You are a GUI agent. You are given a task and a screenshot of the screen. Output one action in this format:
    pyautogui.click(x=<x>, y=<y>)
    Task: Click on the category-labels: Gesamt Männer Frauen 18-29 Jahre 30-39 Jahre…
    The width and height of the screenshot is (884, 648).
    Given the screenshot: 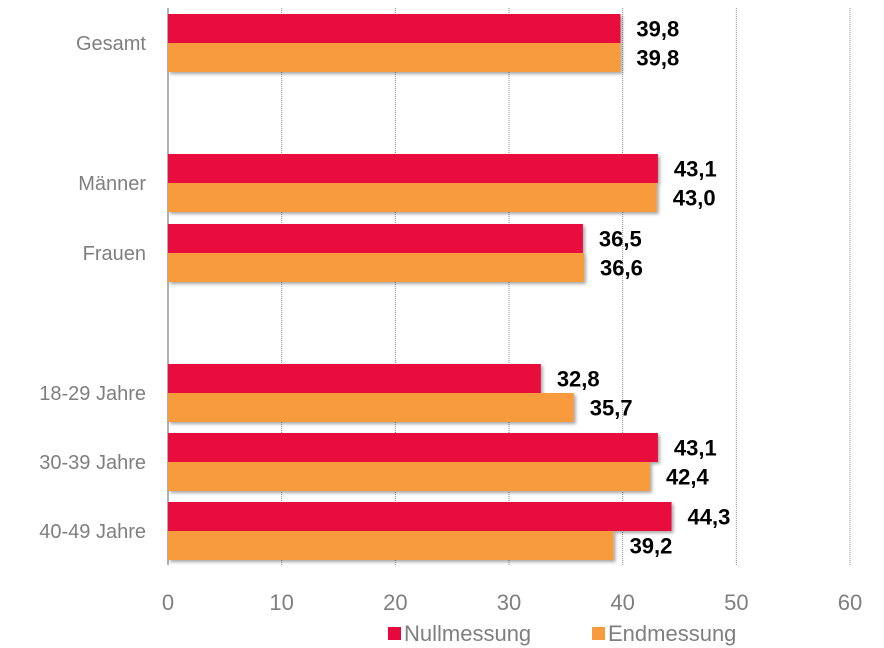 What is the action you would take?
    pyautogui.click(x=92, y=288)
    